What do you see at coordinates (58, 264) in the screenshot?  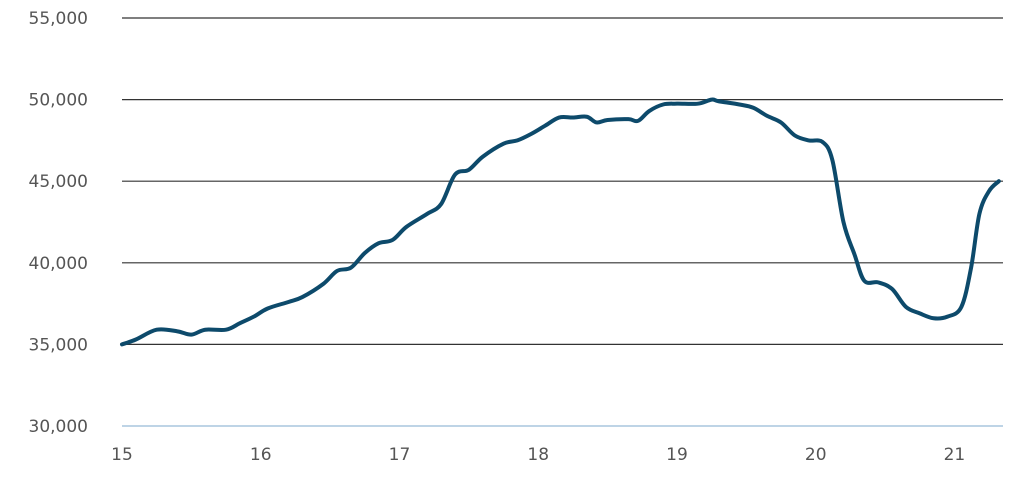 I see `y-tick-label: 40,000` at bounding box center [58, 264].